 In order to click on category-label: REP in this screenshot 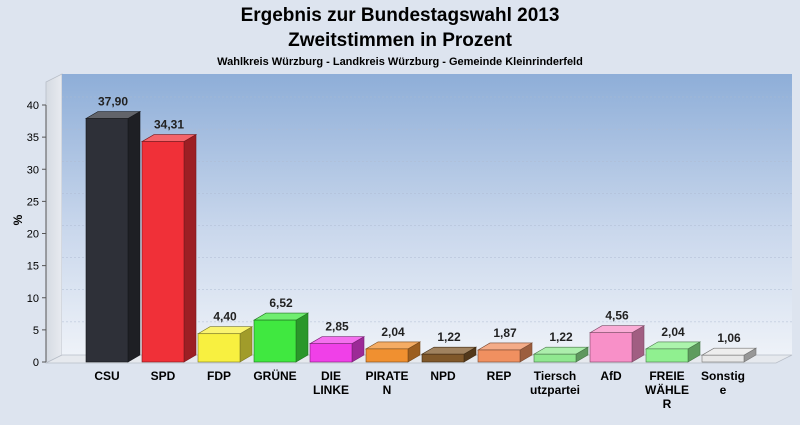, I will do `click(499, 376)`.